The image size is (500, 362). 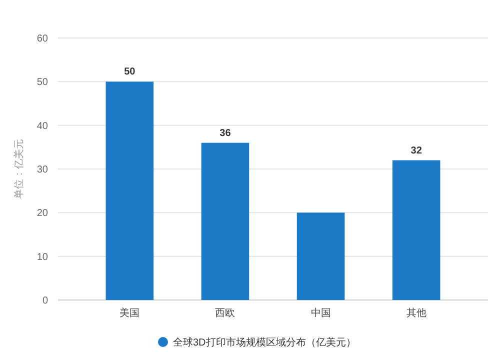 What do you see at coordinates (225, 313) in the screenshot?
I see `x-tick-label: 西欧` at bounding box center [225, 313].